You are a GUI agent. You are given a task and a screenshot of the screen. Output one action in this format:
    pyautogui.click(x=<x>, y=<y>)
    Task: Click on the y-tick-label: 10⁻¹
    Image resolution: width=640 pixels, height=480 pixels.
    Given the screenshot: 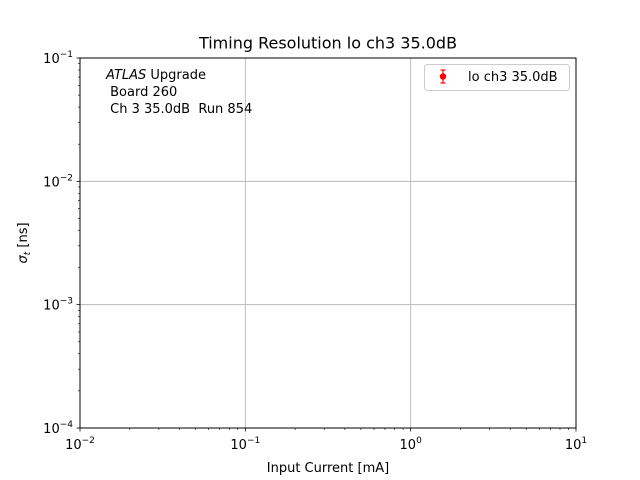 What is the action you would take?
    pyautogui.click(x=58, y=58)
    